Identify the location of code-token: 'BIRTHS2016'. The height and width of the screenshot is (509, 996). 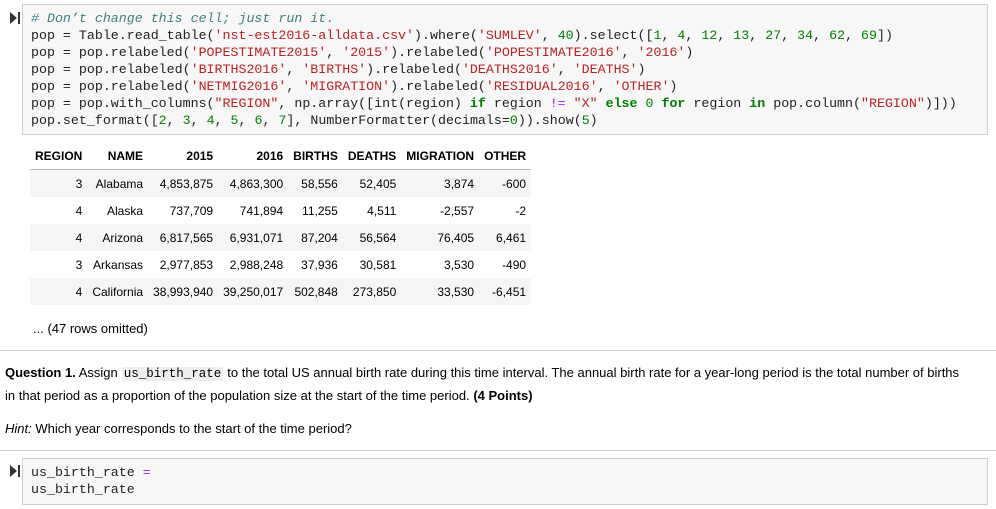
(238, 69).